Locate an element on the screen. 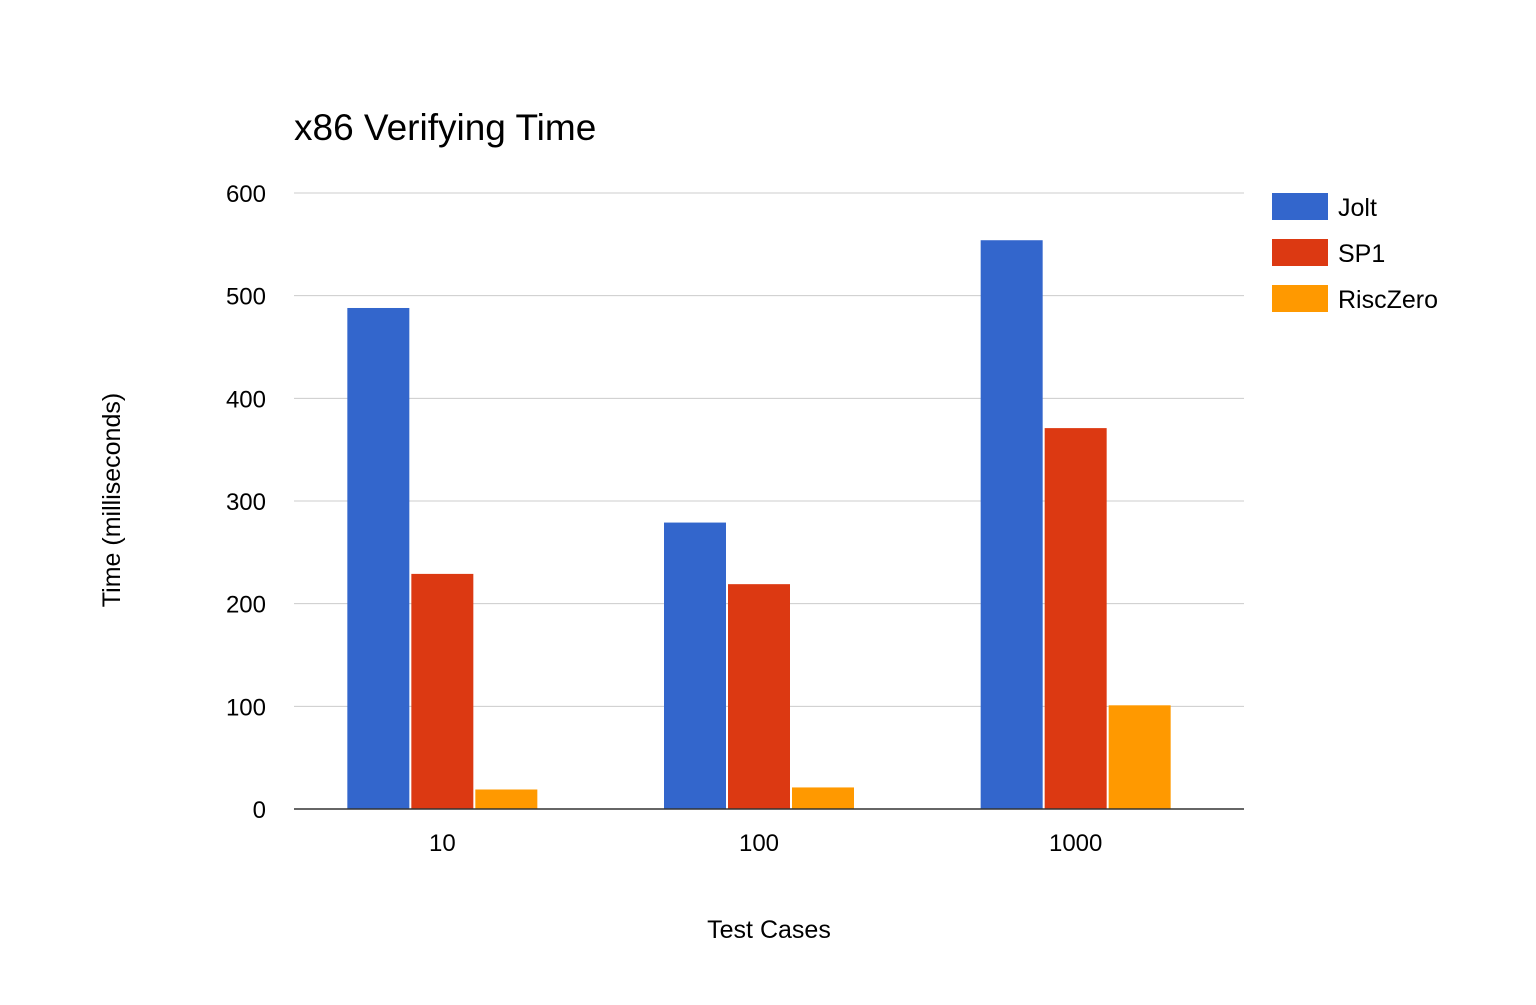 The image size is (1536, 1005). y-tick-label: 0 is located at coordinates (259, 810).